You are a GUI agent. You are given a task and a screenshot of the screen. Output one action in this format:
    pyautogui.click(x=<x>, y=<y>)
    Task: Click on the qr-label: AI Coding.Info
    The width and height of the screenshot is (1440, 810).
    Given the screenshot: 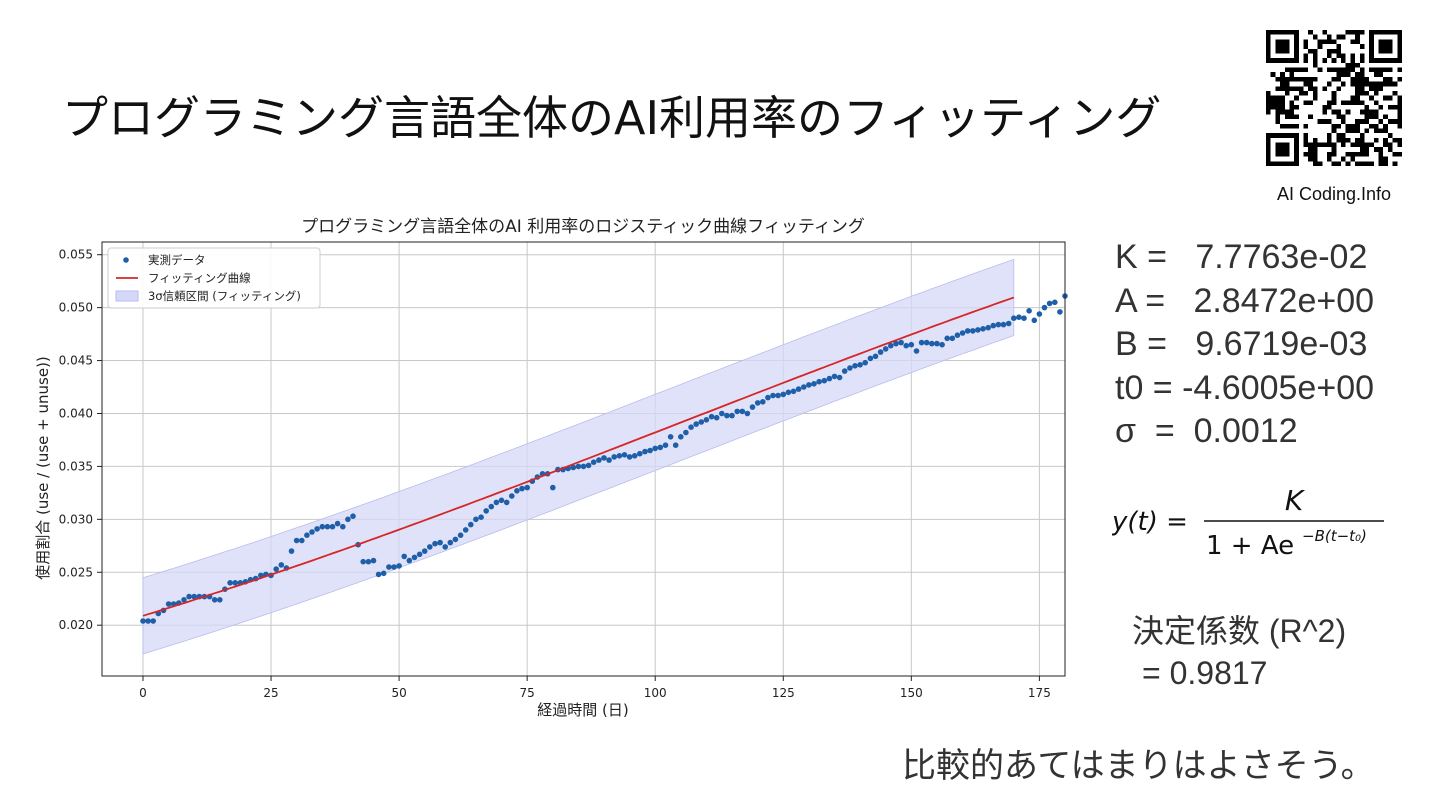 What is the action you would take?
    pyautogui.click(x=1334, y=194)
    